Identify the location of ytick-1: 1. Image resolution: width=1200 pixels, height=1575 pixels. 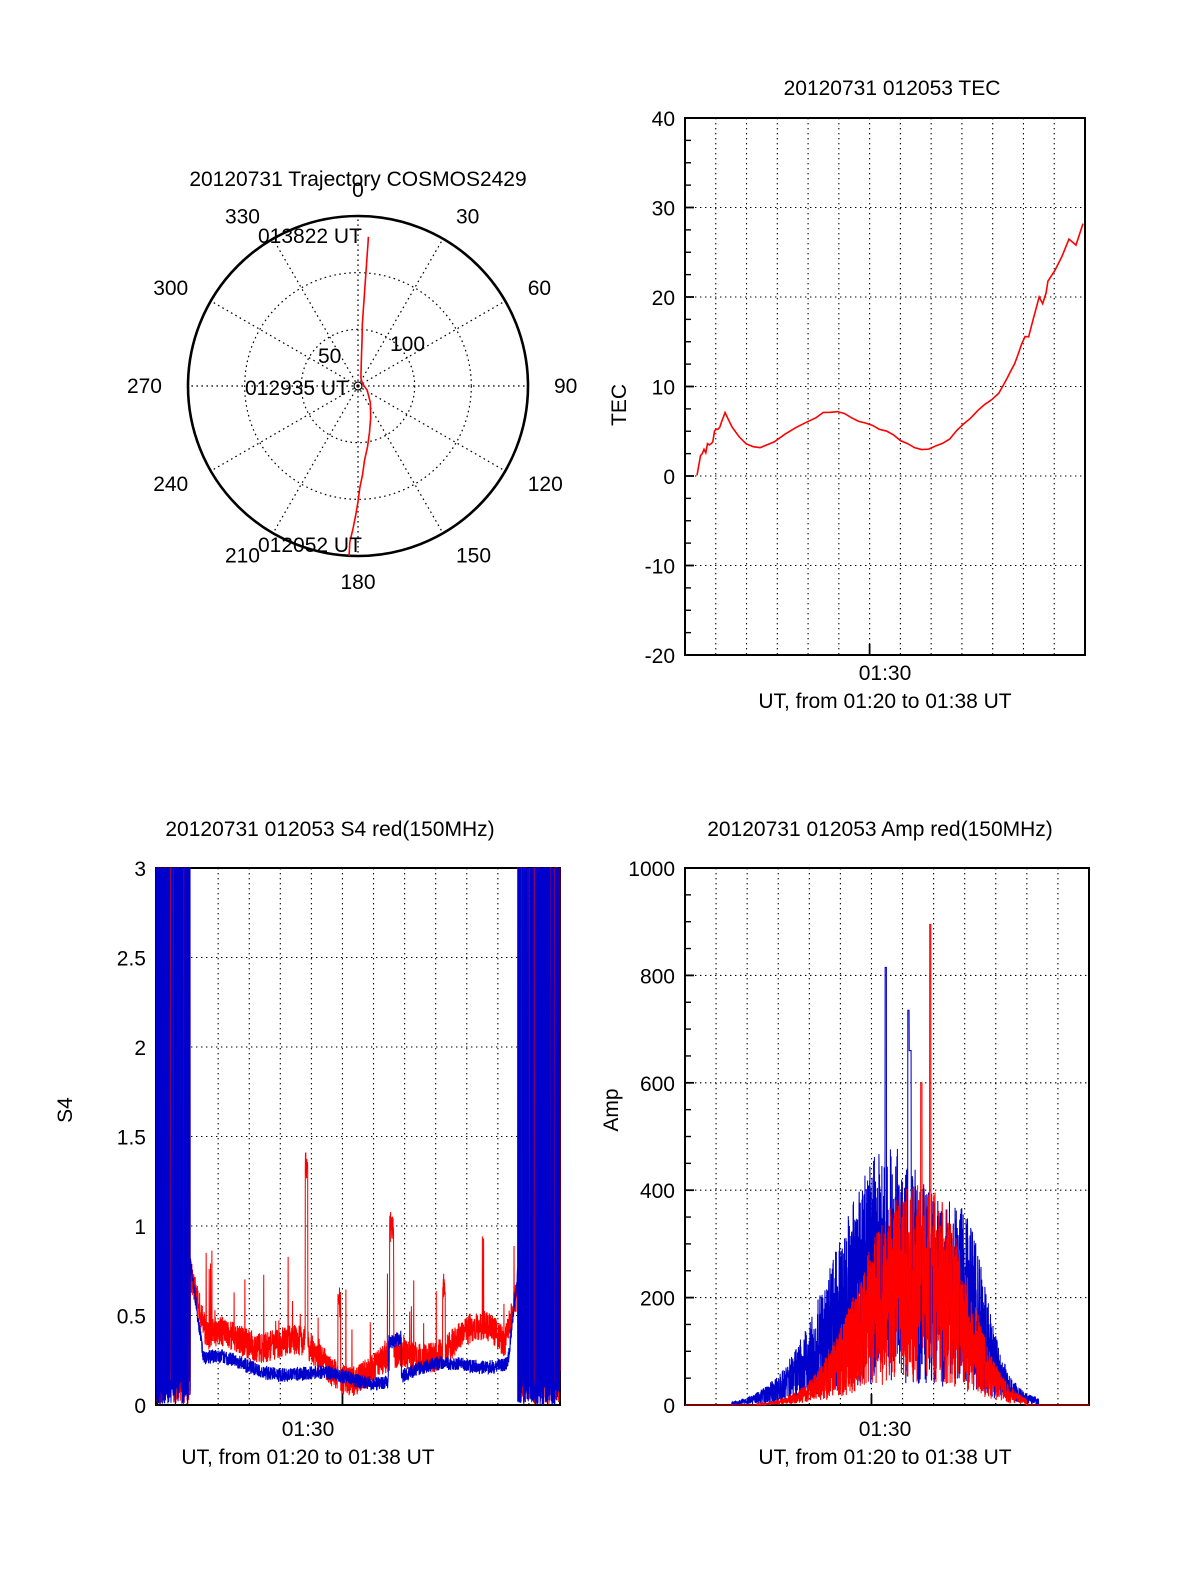
(140, 1227).